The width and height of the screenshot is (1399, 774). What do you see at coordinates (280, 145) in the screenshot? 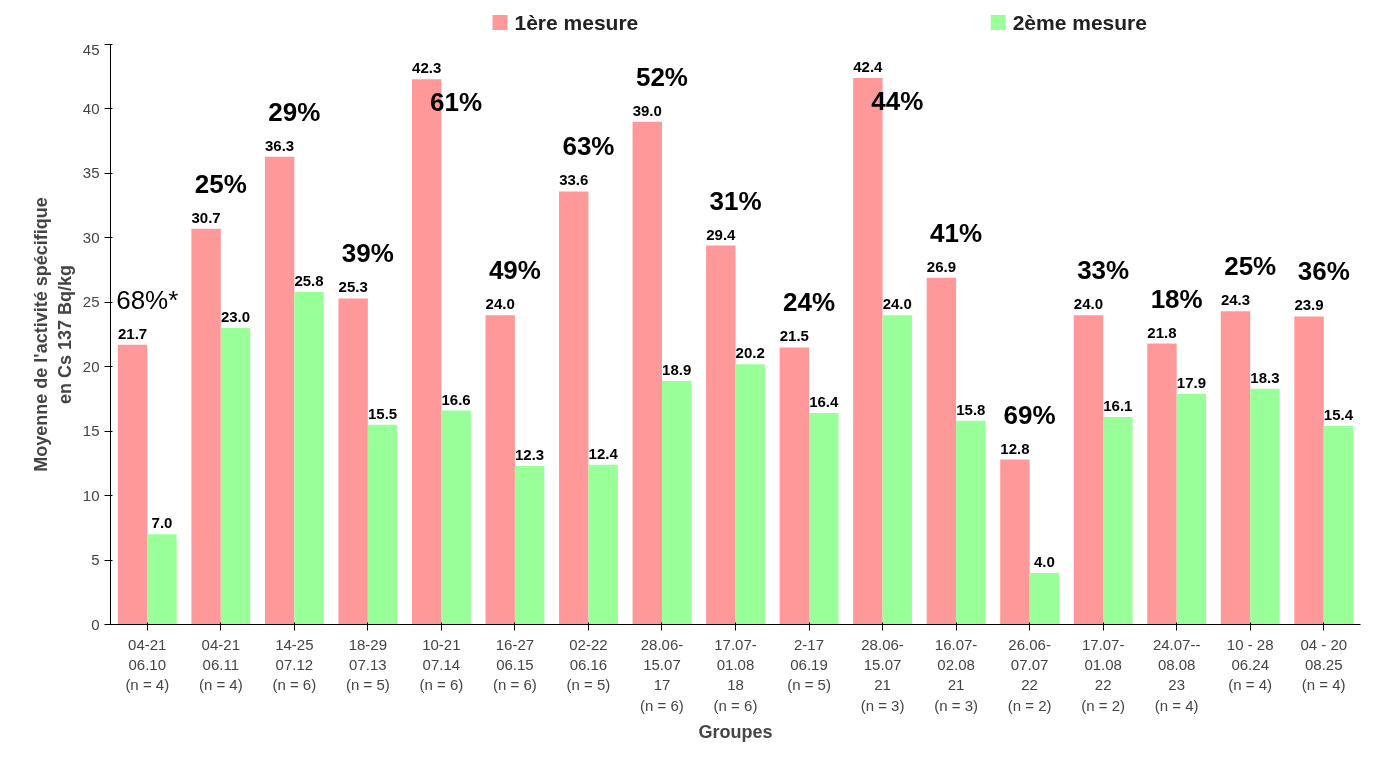
I see `data-label: 36.3` at bounding box center [280, 145].